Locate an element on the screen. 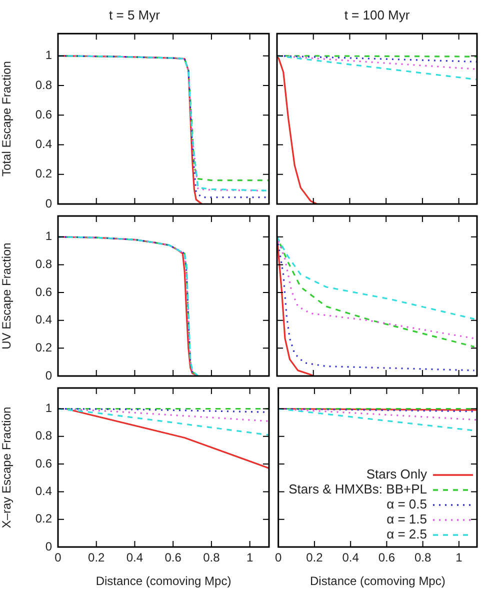 The image size is (485, 591). y-axis-title: Total Escape Fraction is located at coordinates (7, 118).